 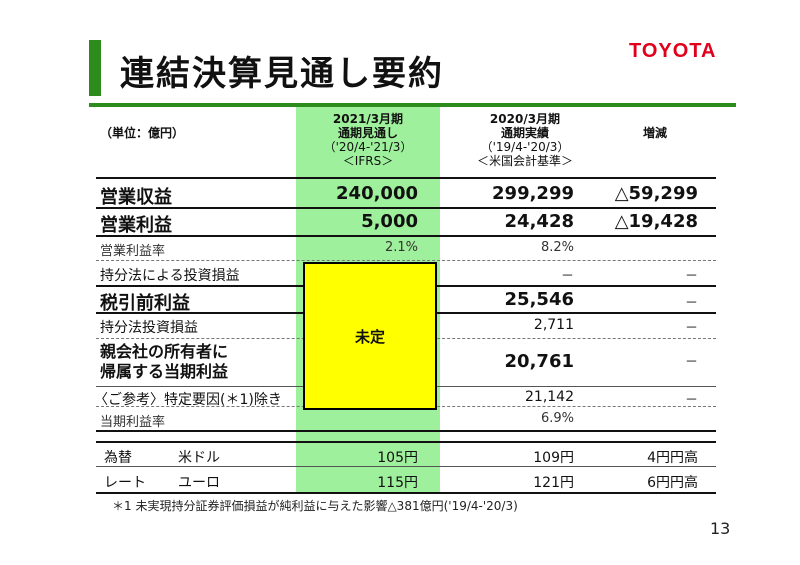 What do you see at coordinates (170, 276) in the screenshot?
I see `row-label: 持分法による投資損益` at bounding box center [170, 276].